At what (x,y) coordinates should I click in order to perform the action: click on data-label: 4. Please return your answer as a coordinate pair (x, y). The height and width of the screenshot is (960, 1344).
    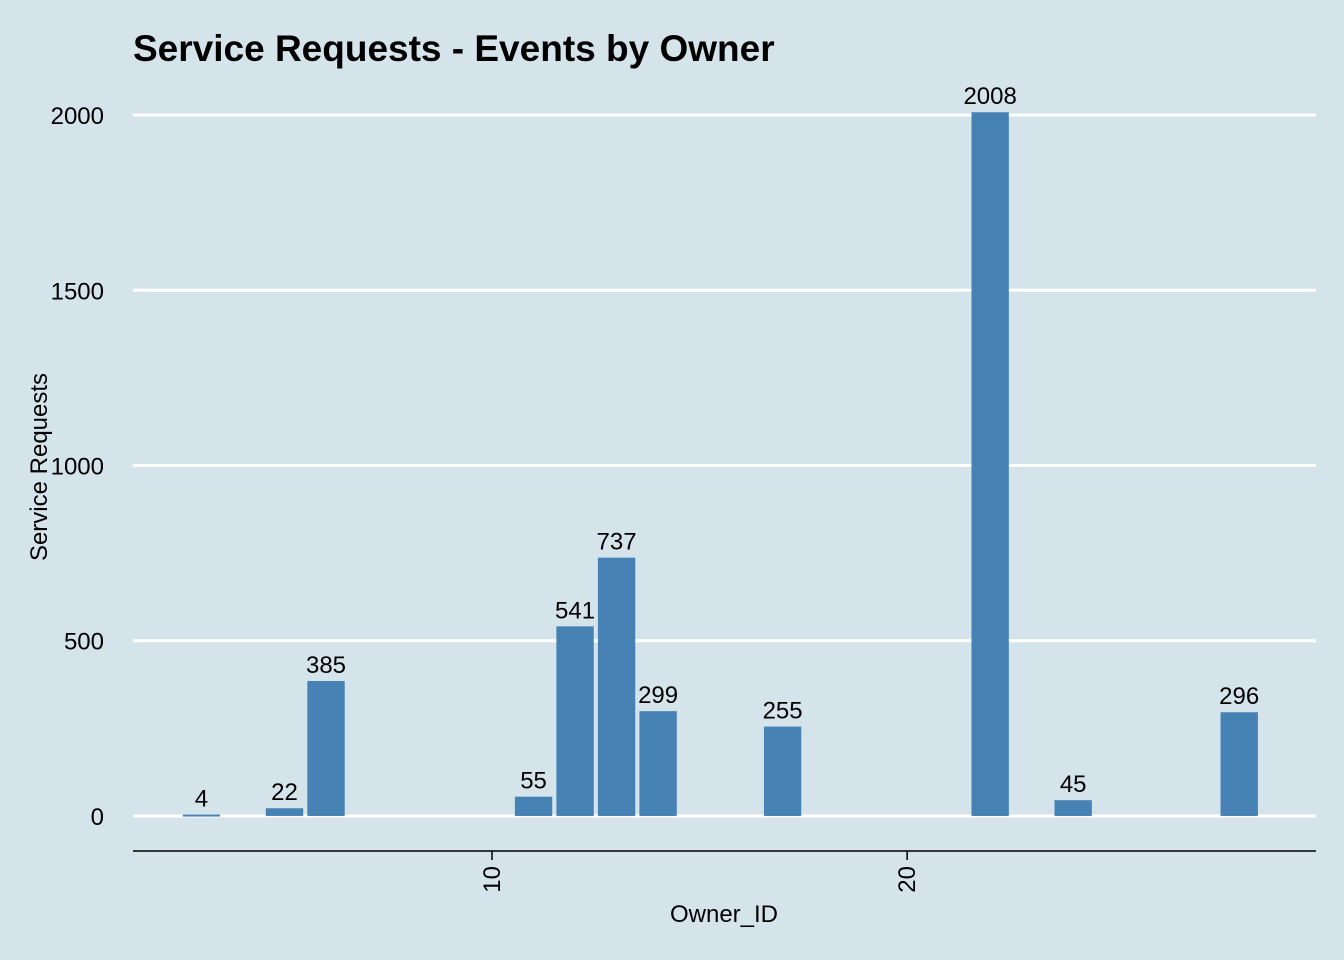
    Looking at the image, I should click on (201, 799).